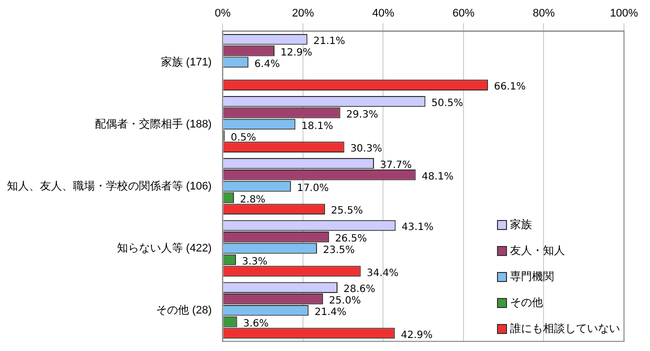 Image resolution: width=650 pixels, height=351 pixels. What do you see at coordinates (345, 301) in the screenshot?
I see `data-label: 25.0%` at bounding box center [345, 301].